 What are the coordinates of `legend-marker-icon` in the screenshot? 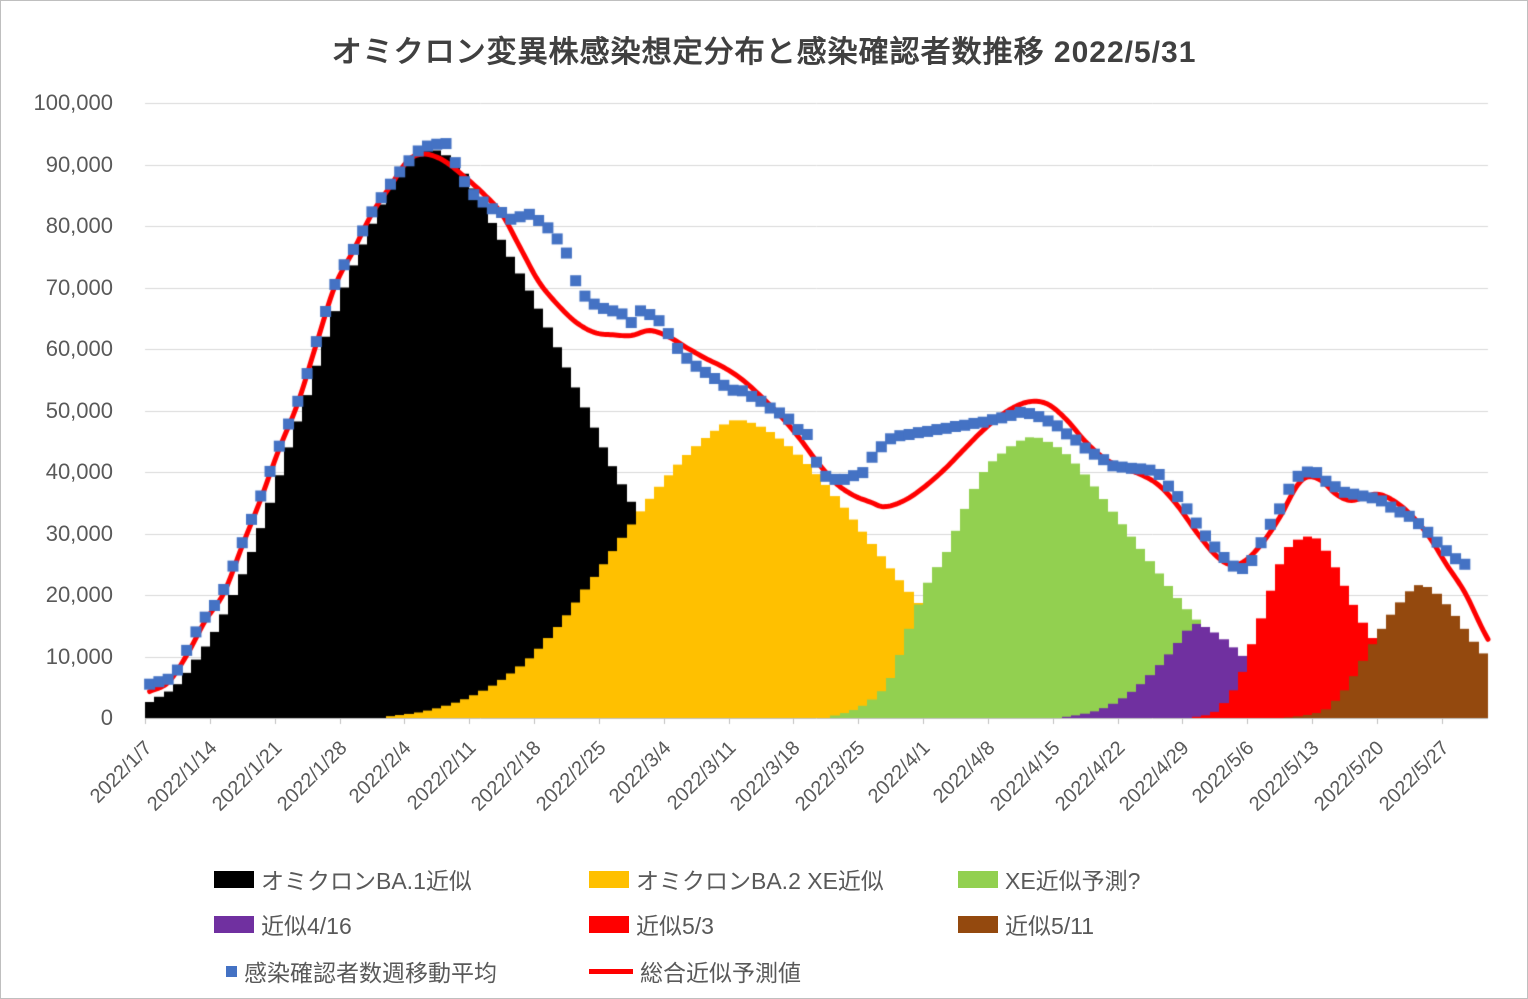 It's located at (231, 971).